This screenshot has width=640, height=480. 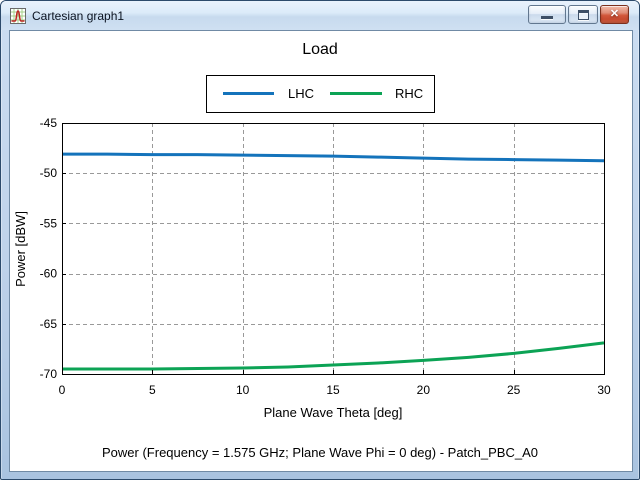 I want to click on minimize-button, so click(x=547, y=14).